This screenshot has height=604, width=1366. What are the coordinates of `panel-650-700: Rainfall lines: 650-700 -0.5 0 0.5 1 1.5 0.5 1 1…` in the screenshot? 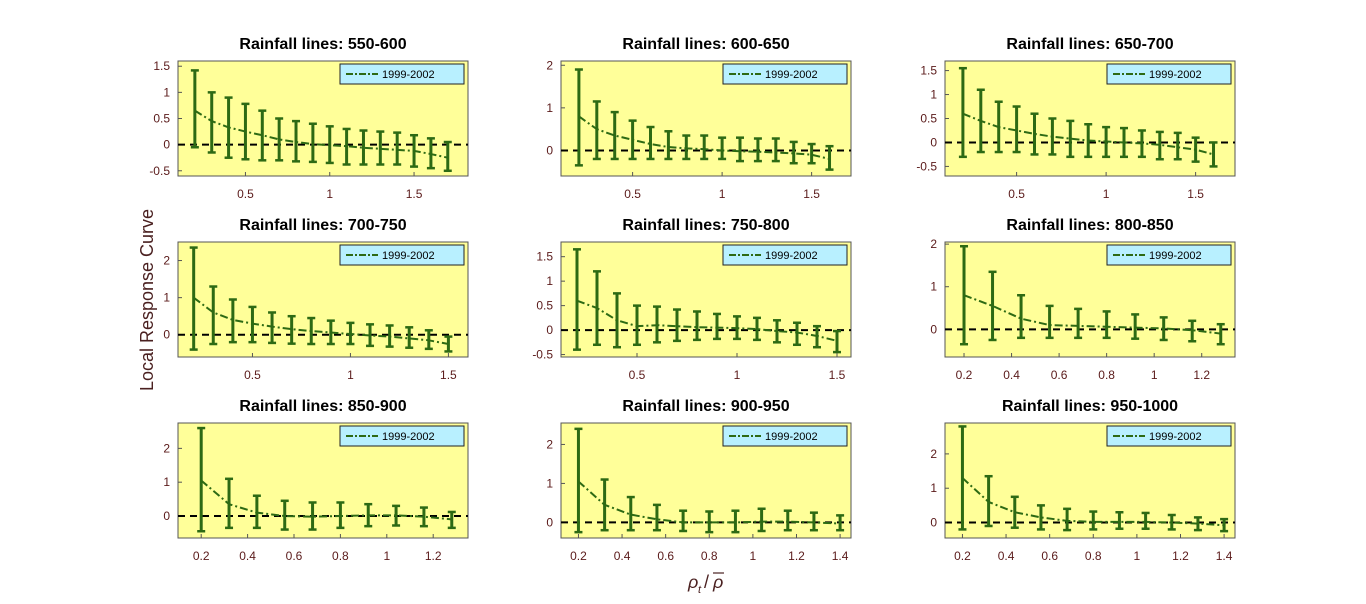 It's located at (1076, 118).